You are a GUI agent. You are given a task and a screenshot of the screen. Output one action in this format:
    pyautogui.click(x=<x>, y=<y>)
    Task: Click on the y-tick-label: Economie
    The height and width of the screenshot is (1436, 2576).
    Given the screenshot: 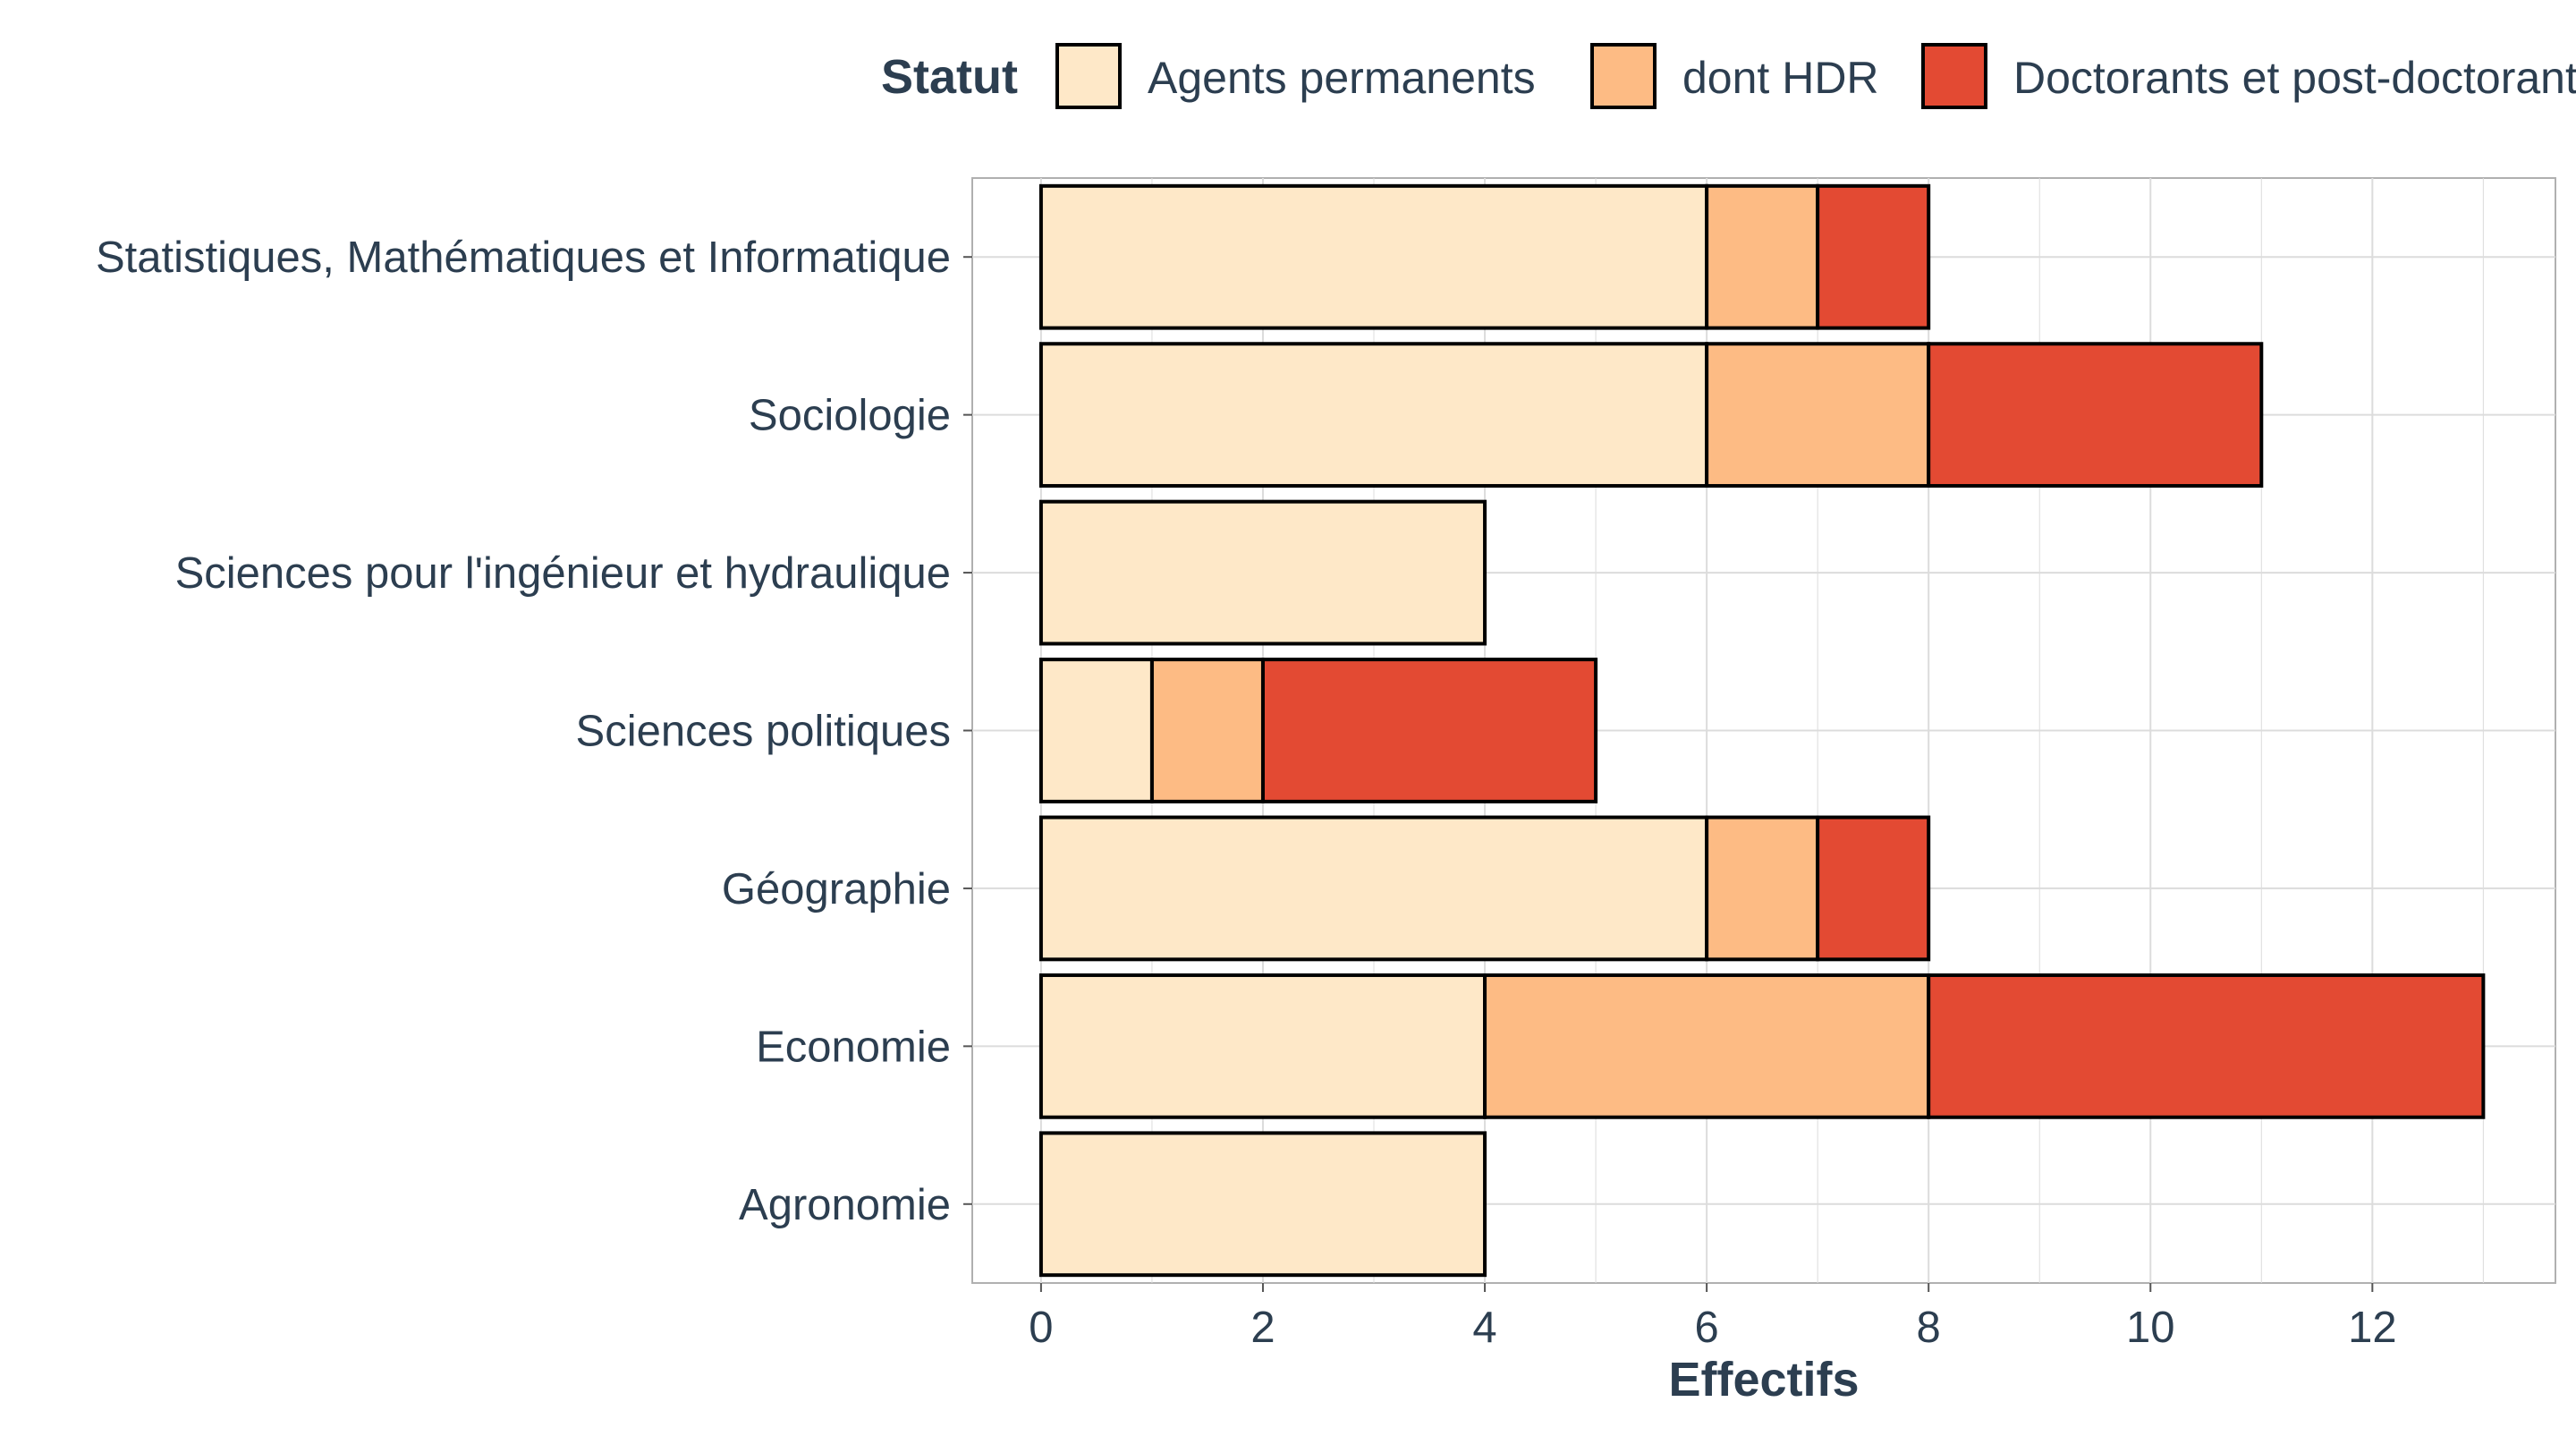 What is the action you would take?
    pyautogui.click(x=853, y=1047)
    